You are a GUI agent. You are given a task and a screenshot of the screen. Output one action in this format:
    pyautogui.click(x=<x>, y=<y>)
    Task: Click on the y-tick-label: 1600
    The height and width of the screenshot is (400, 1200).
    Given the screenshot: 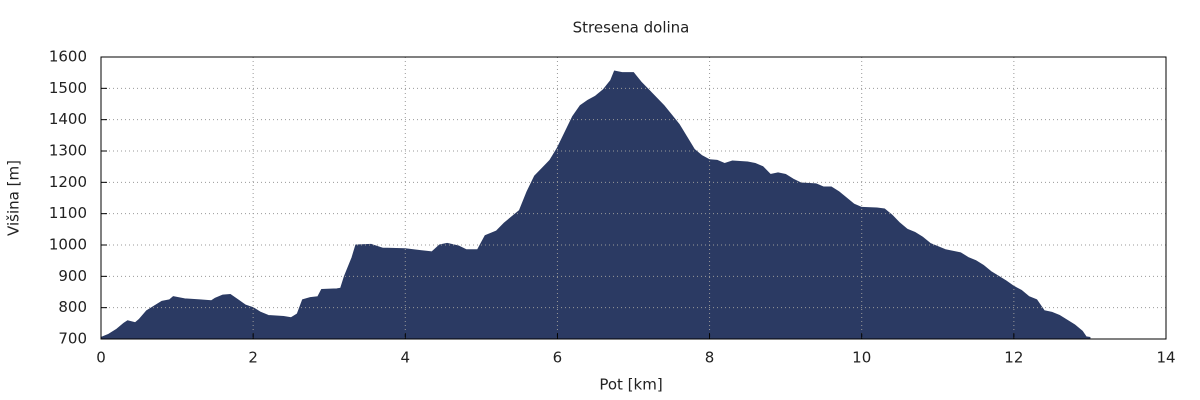 What is the action you would take?
    pyautogui.click(x=68, y=57)
    